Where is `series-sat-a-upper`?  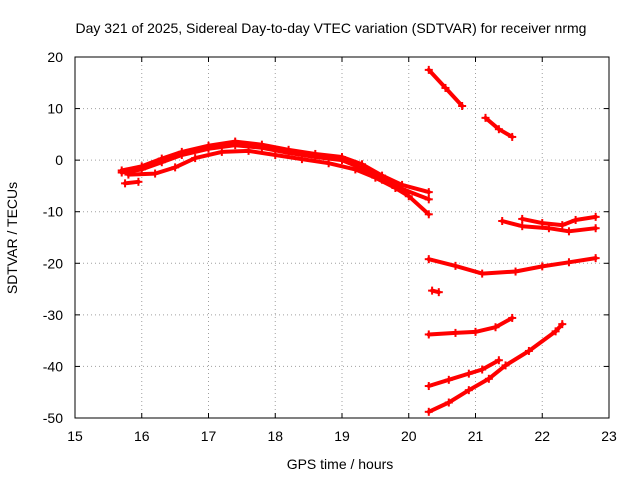 series-sat-a-upper is located at coordinates (275, 167).